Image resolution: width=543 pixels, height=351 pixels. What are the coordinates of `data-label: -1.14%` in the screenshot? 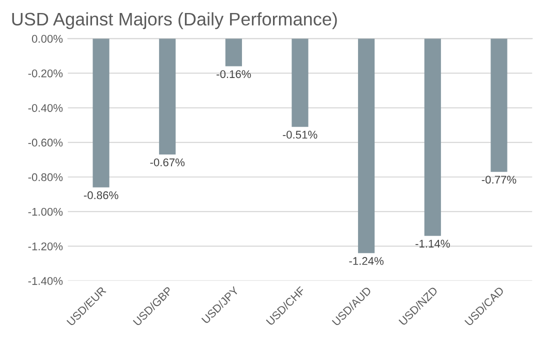 It's located at (433, 244).